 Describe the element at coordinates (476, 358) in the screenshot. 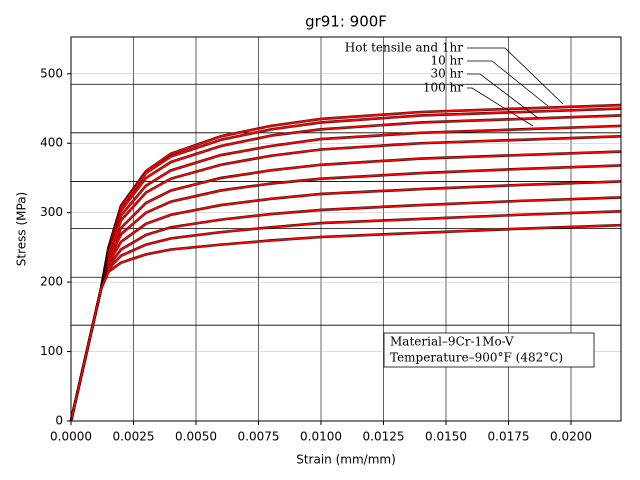

I see `note-text: Temperature–900°F (482°C)` at that location.